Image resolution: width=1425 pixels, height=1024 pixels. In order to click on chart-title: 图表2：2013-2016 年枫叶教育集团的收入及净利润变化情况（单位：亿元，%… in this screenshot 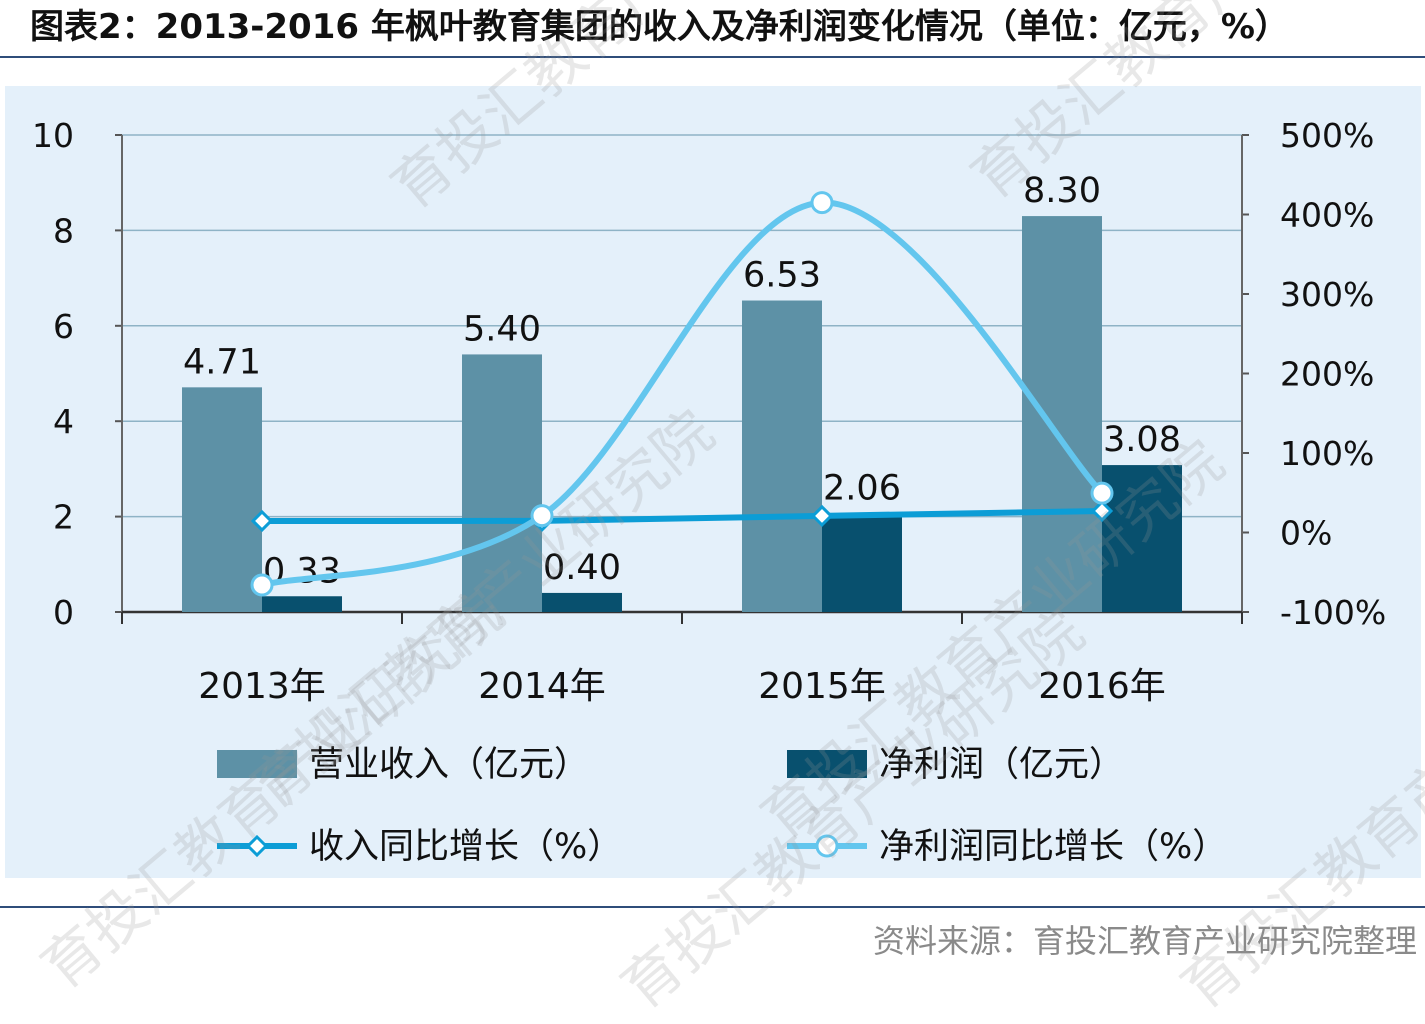, I will do `click(659, 27)`.